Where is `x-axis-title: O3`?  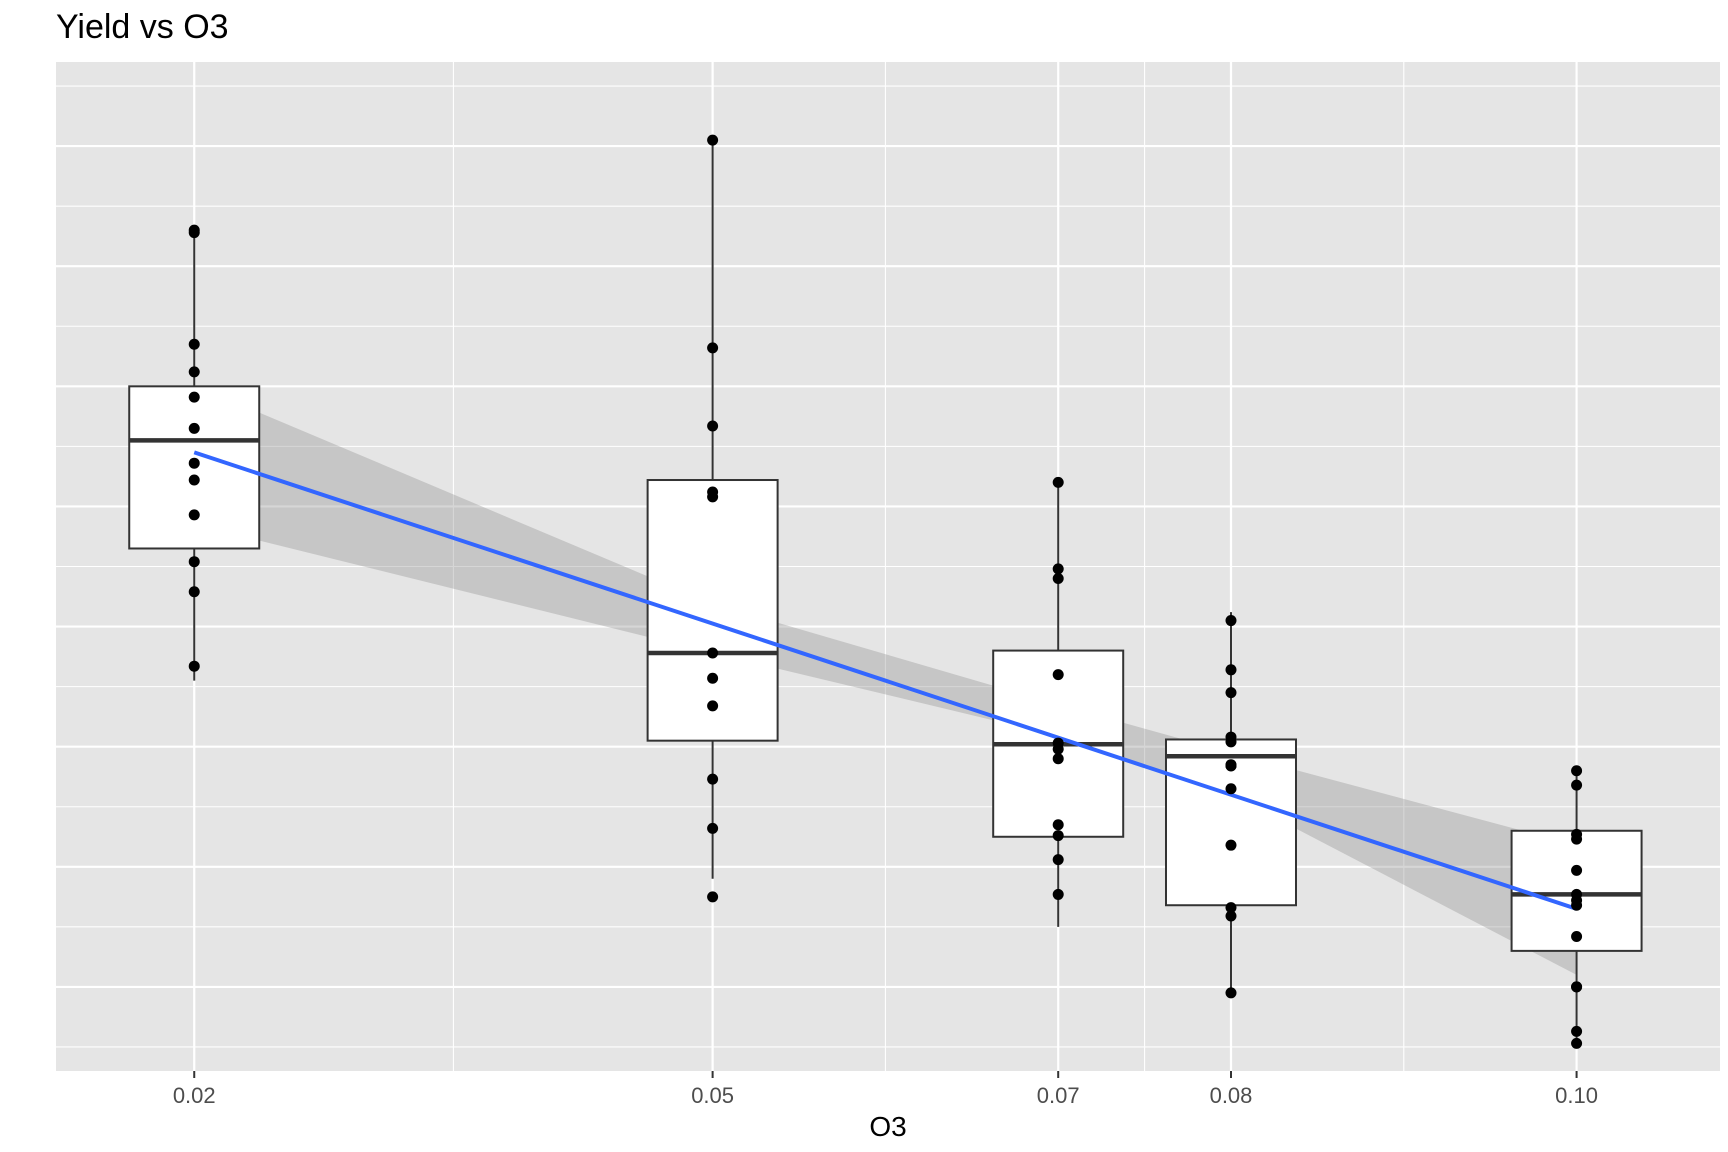
x-axis-title: O3 is located at coordinates (887, 1126).